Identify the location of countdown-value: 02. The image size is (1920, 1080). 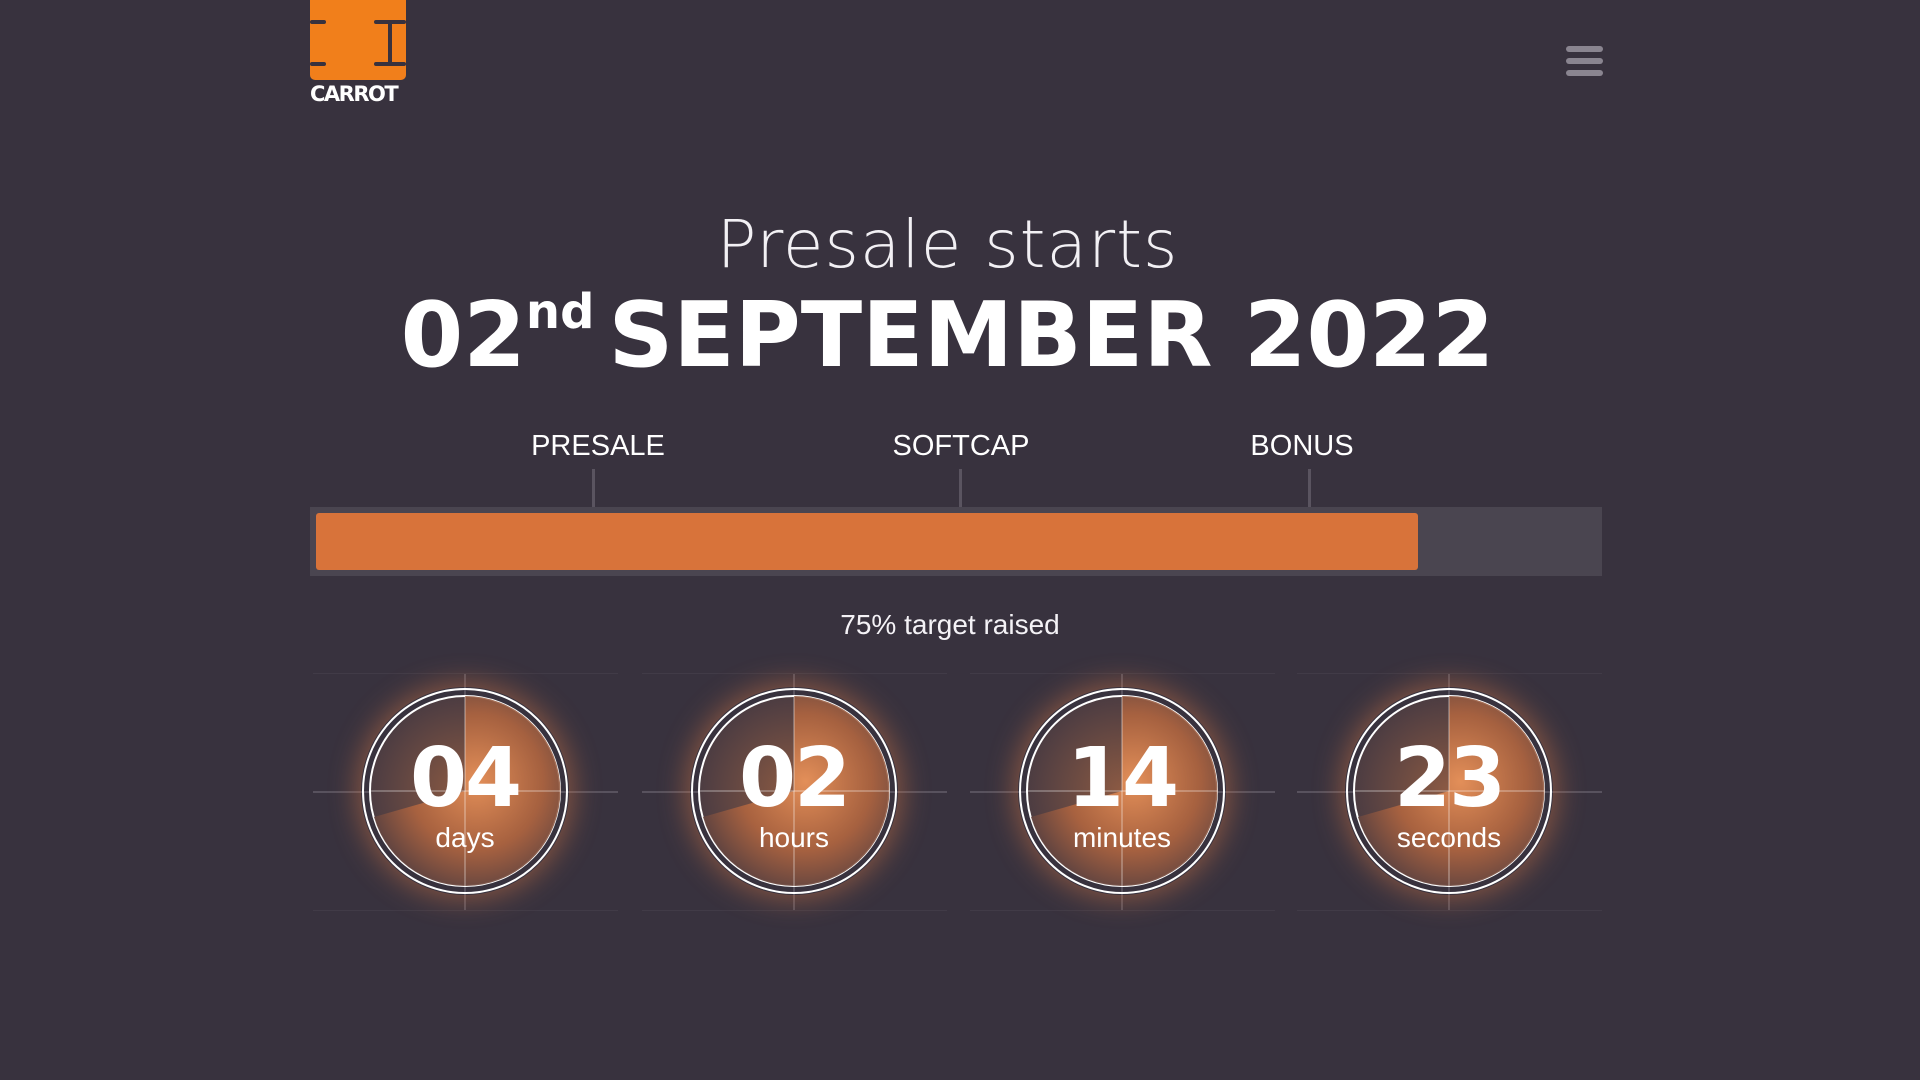
(794, 778).